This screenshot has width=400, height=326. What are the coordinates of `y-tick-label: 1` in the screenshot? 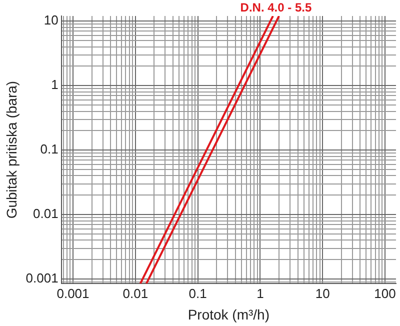 It's located at (54, 84).